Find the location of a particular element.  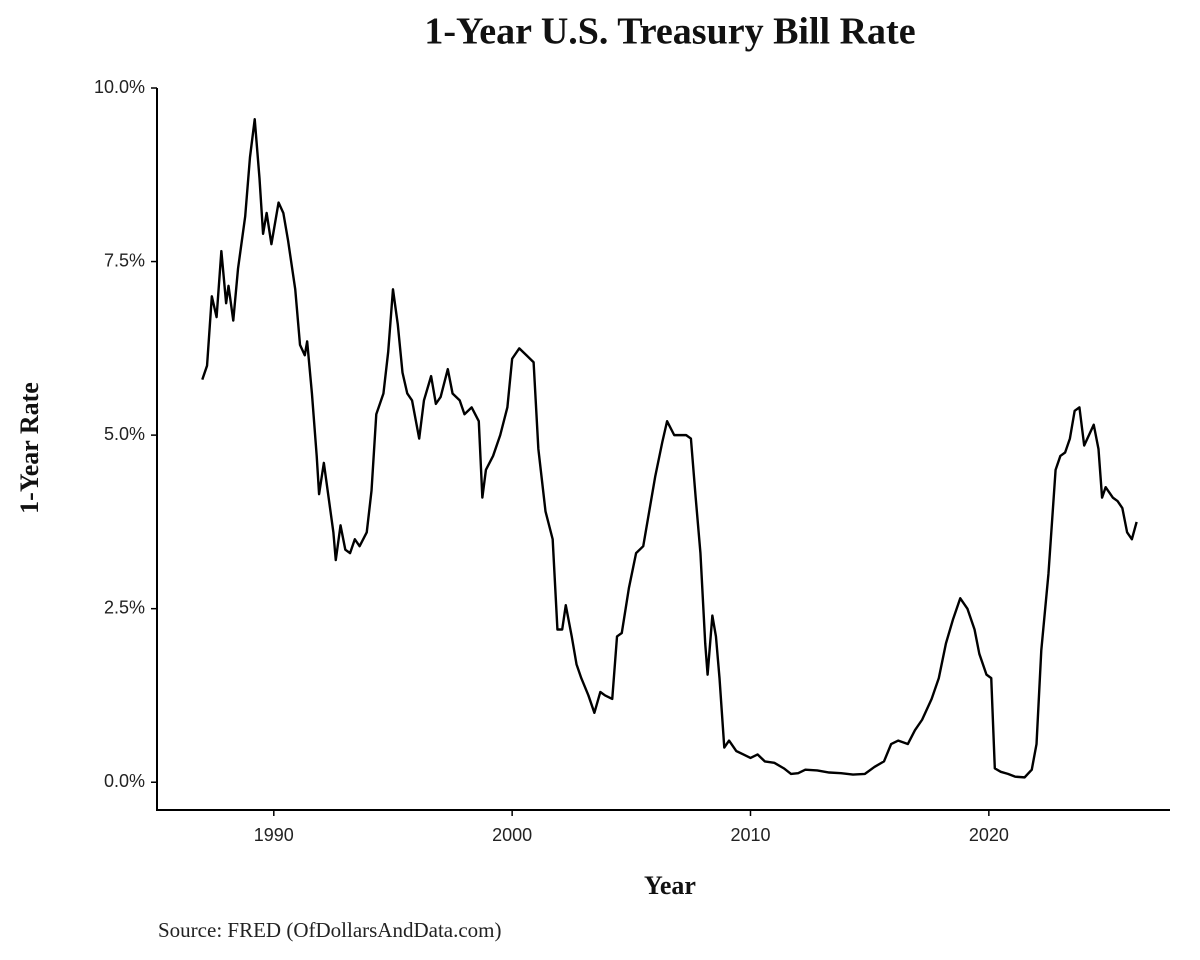

x-axis-title: Year is located at coordinates (670, 885).